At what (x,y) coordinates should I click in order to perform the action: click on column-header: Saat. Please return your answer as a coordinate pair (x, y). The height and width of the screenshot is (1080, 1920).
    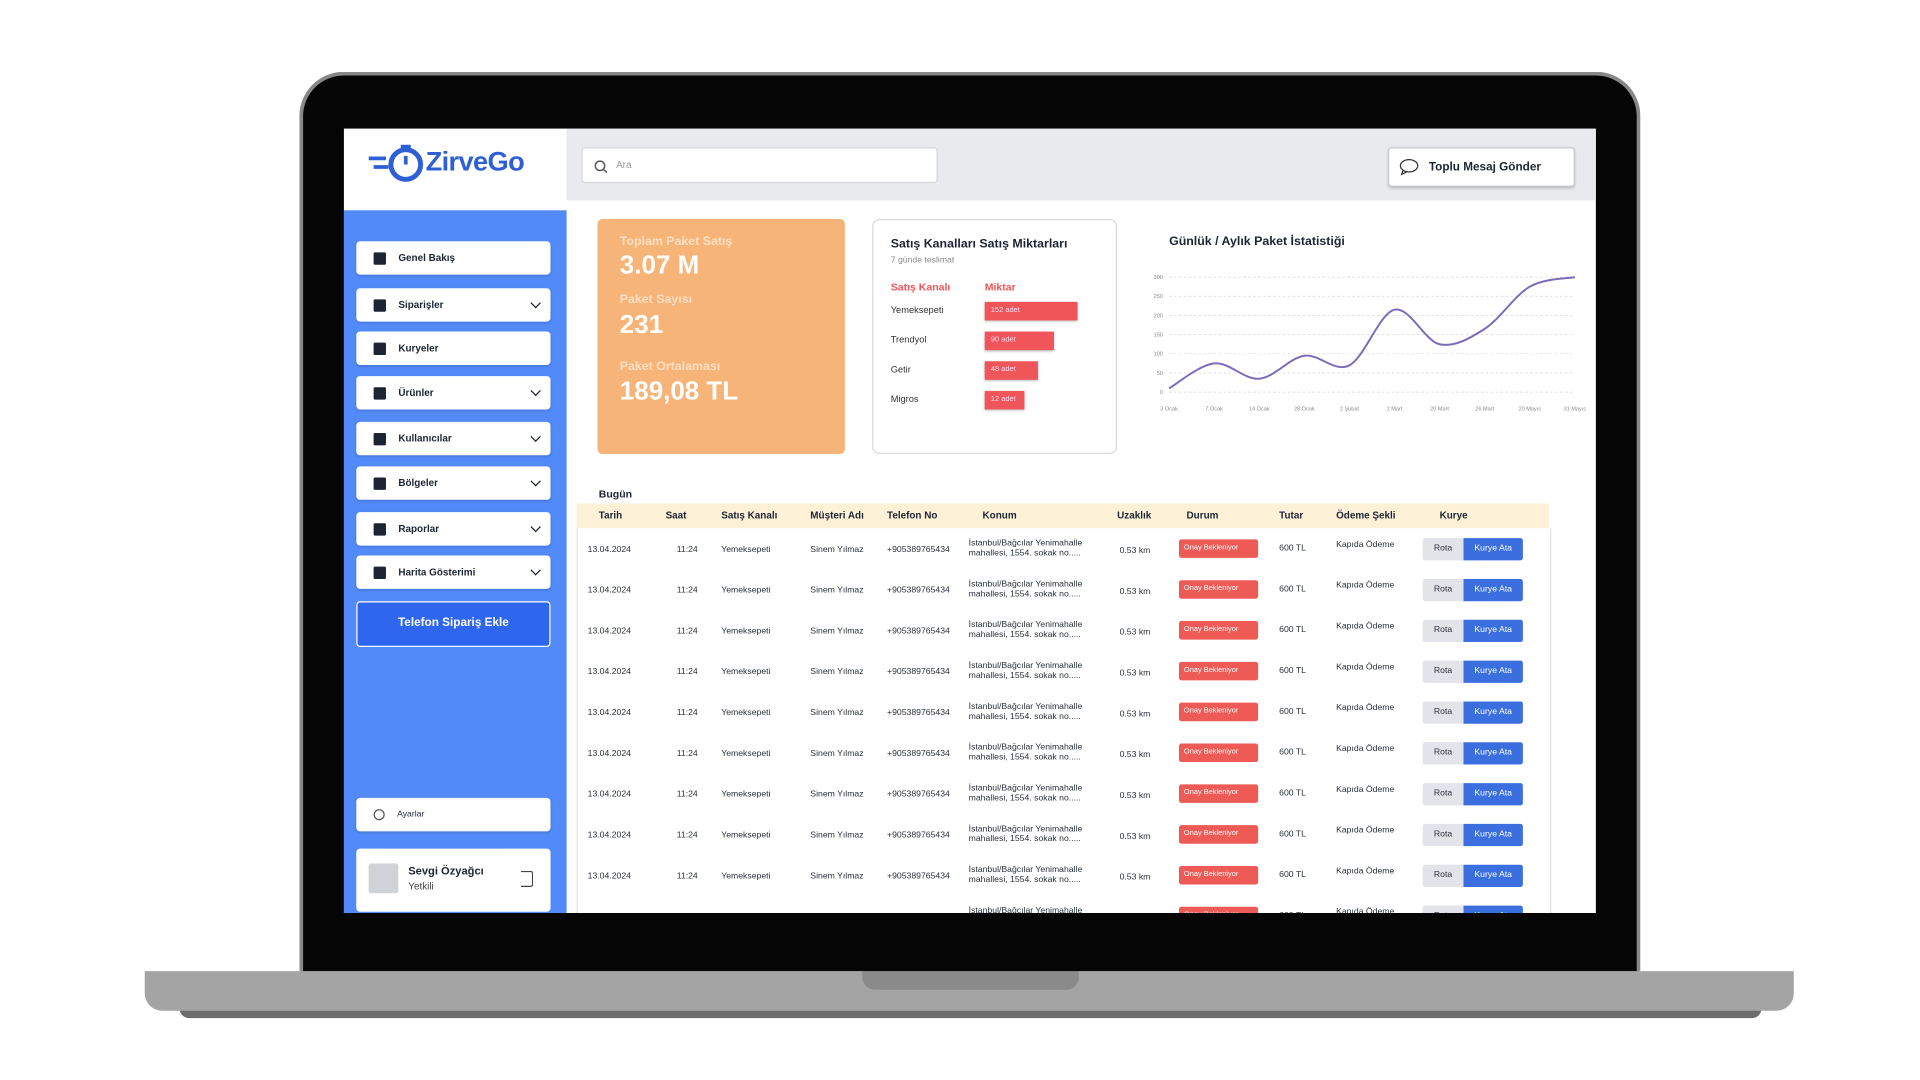
    Looking at the image, I should click on (676, 515).